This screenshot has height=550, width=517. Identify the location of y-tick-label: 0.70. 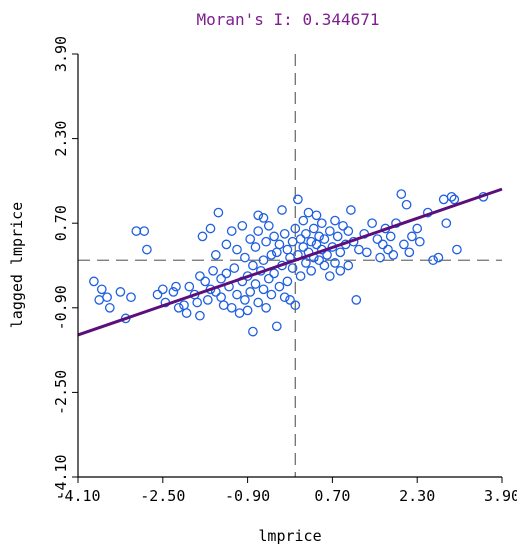
(61, 223).